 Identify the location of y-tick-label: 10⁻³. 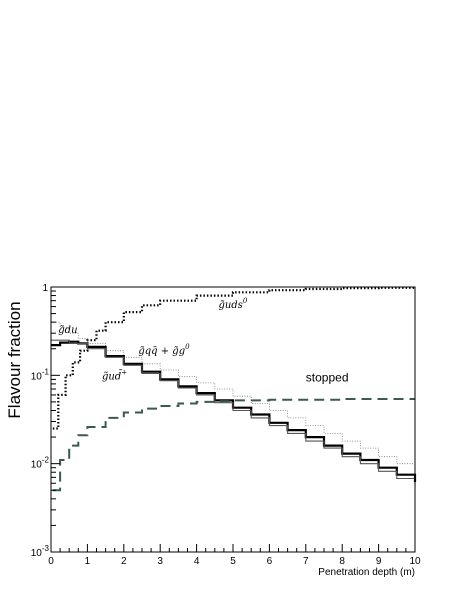
(40, 551).